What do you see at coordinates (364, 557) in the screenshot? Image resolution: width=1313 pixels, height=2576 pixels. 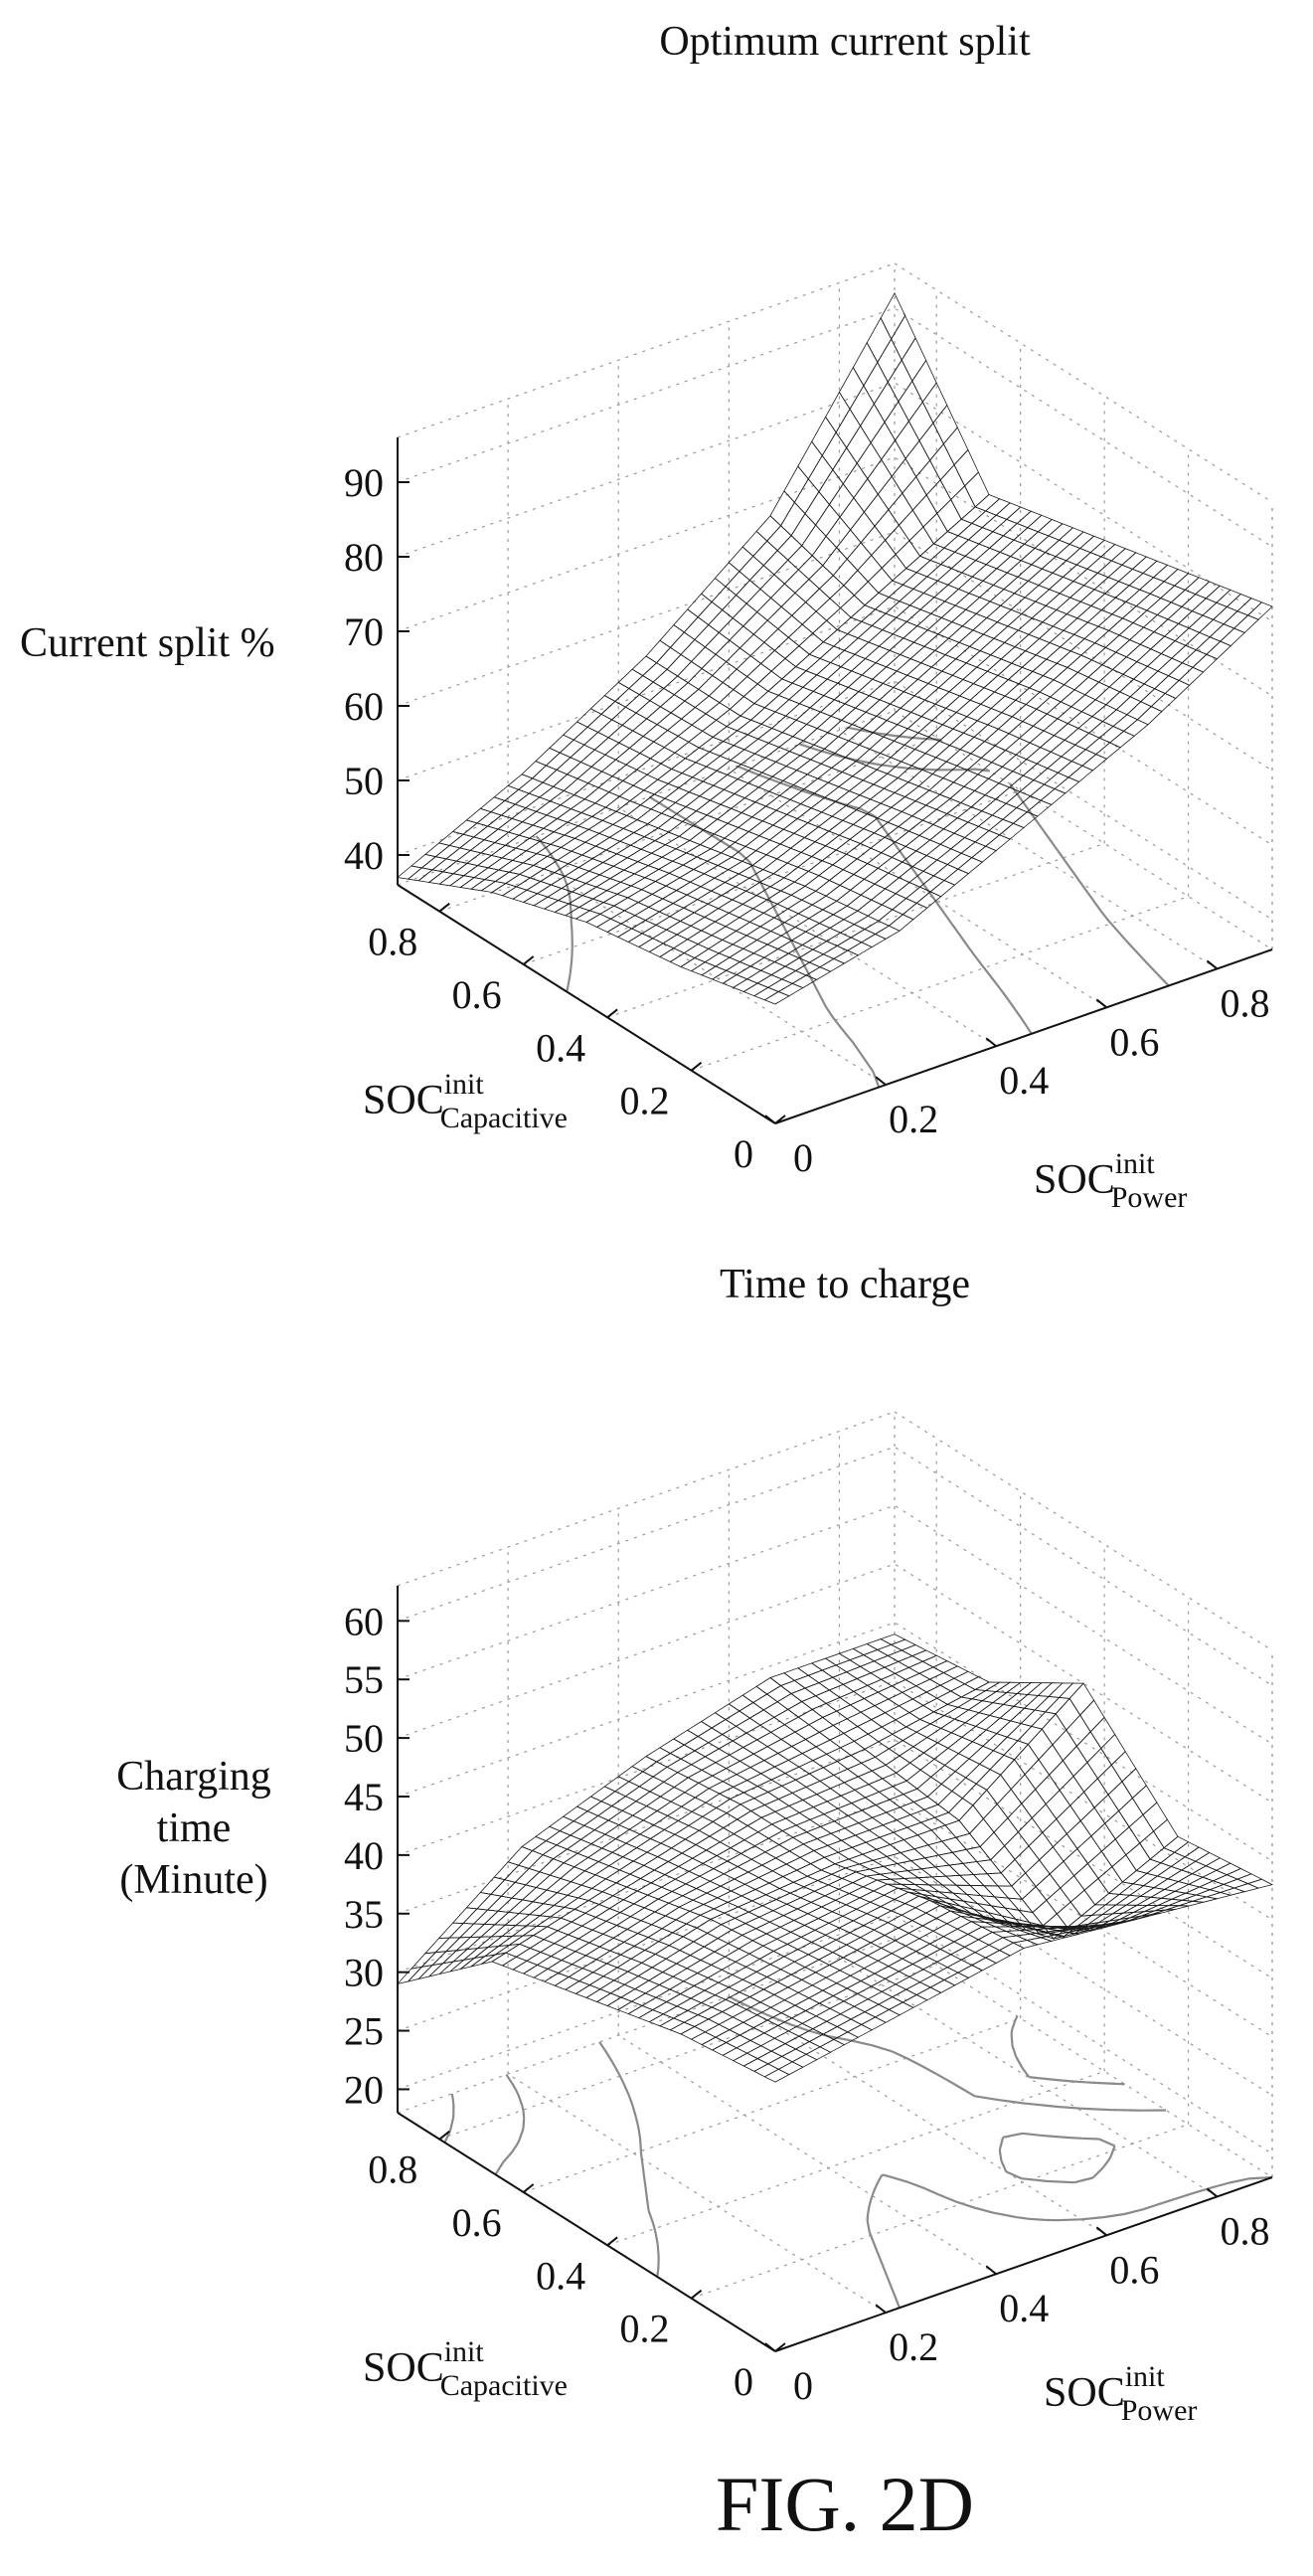 I see `z-tick-label: 80` at bounding box center [364, 557].